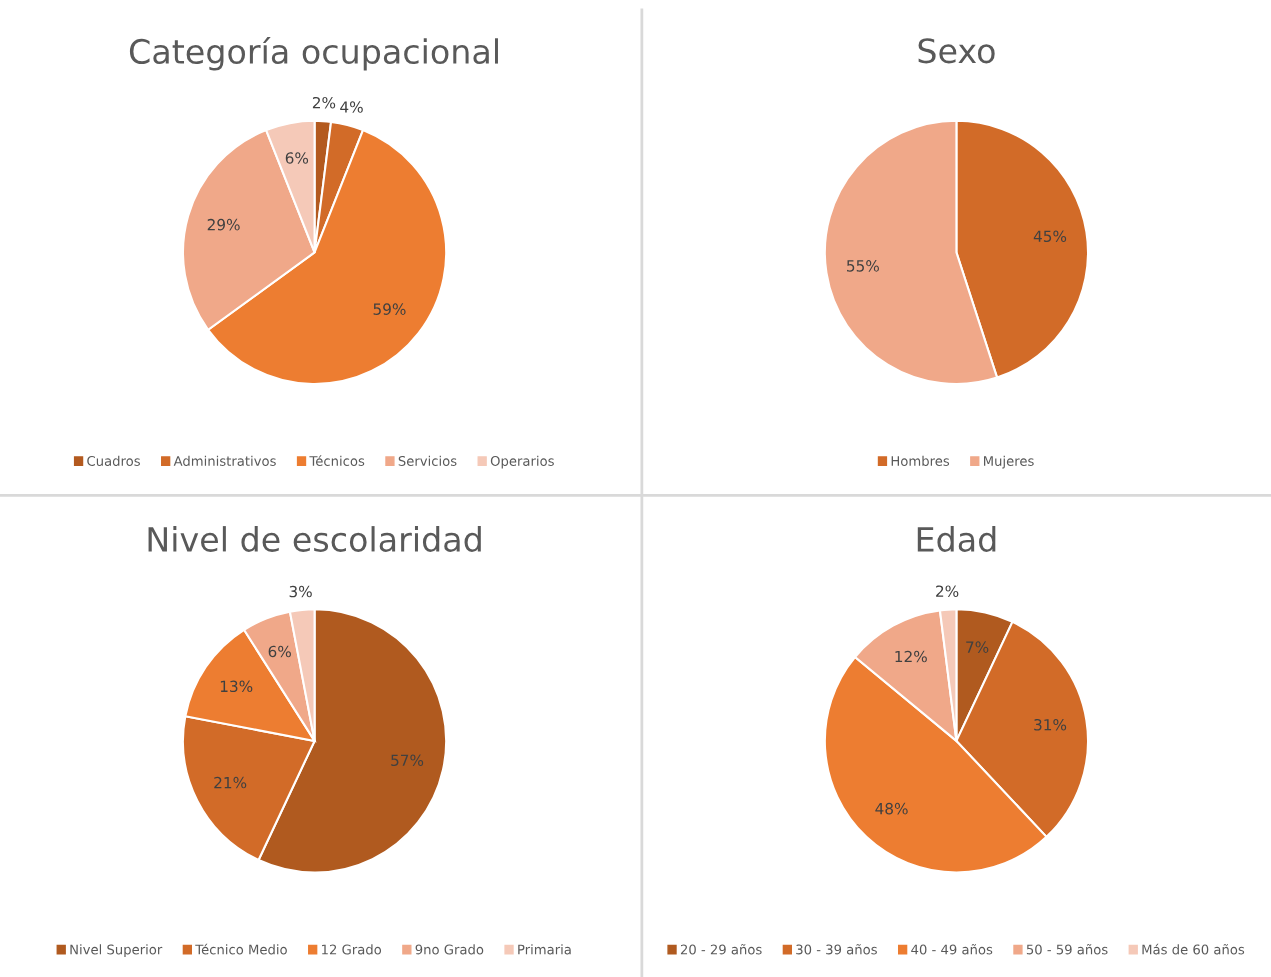 The width and height of the screenshot is (1271, 977). I want to click on legend-label: Primaria, so click(544, 949).